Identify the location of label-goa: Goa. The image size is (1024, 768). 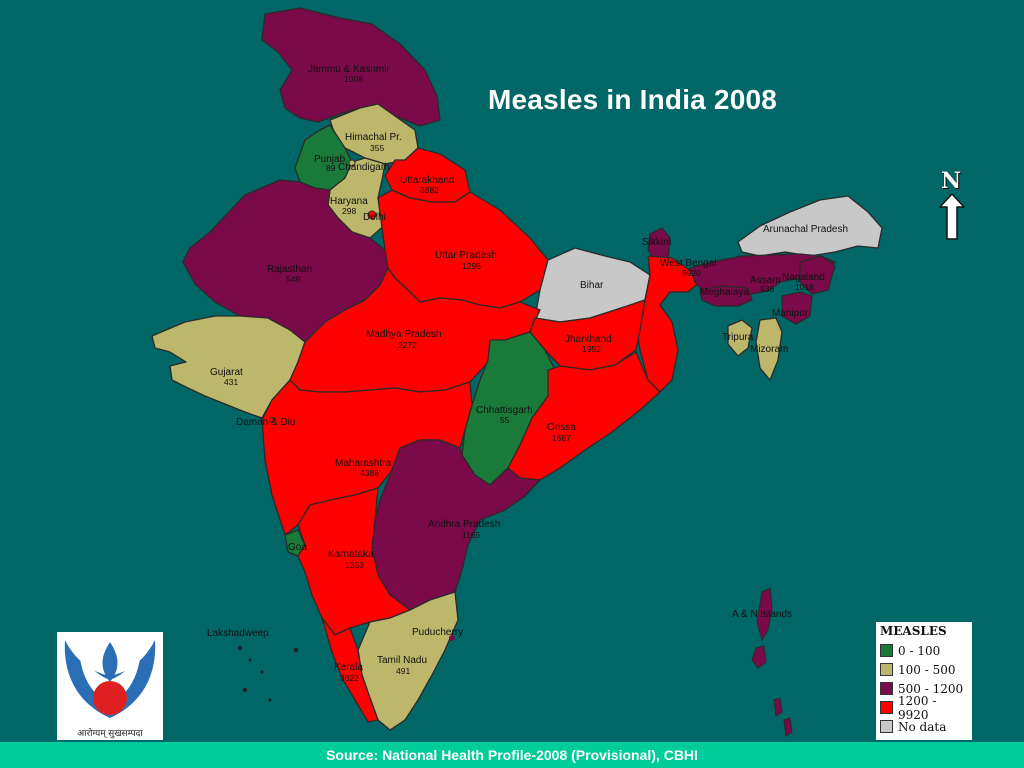
(297, 547).